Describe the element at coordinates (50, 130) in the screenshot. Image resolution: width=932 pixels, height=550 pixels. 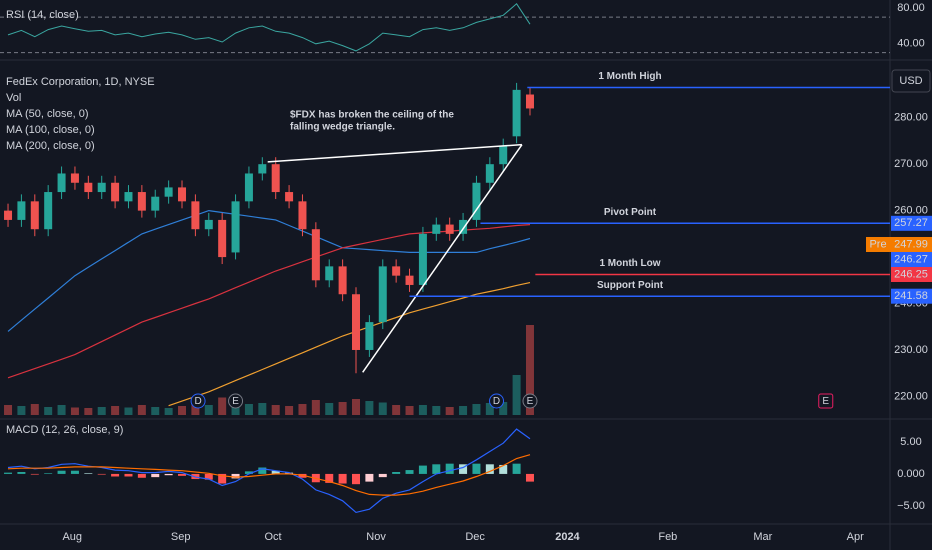
I see `legend-entry: MA (100, close, 0)` at that location.